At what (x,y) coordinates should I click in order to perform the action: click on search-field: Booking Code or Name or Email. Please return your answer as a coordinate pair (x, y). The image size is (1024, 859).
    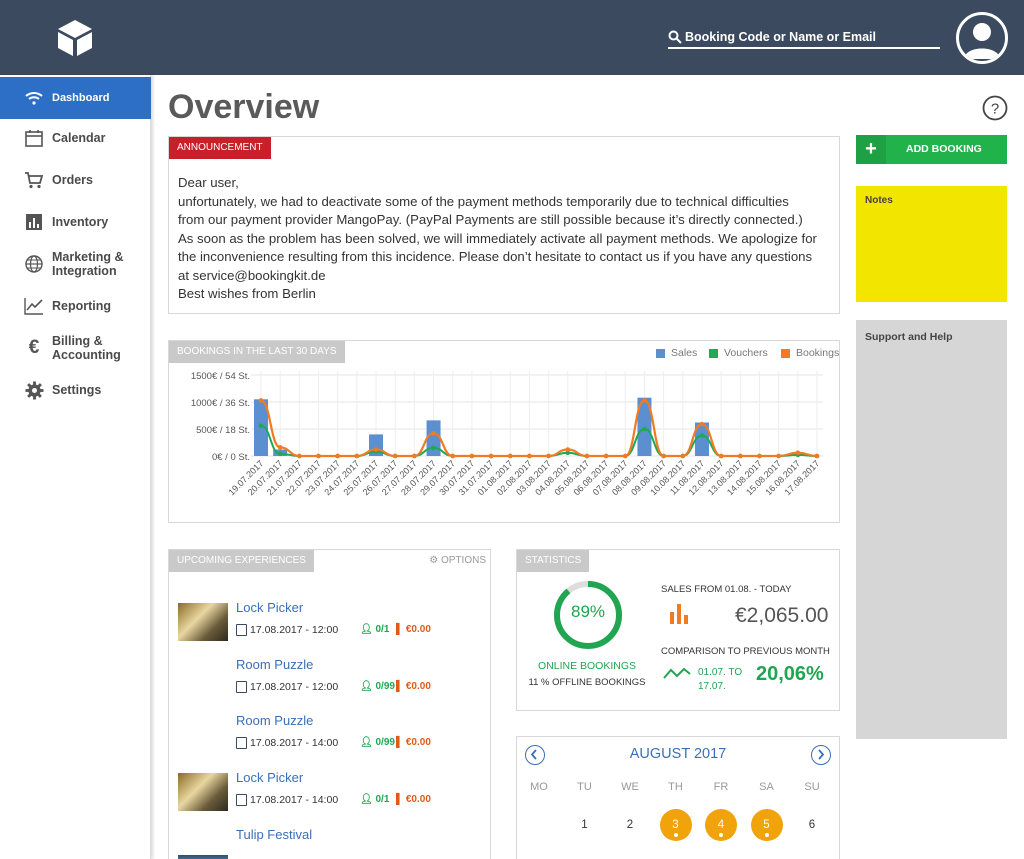
    Looking at the image, I should click on (804, 39).